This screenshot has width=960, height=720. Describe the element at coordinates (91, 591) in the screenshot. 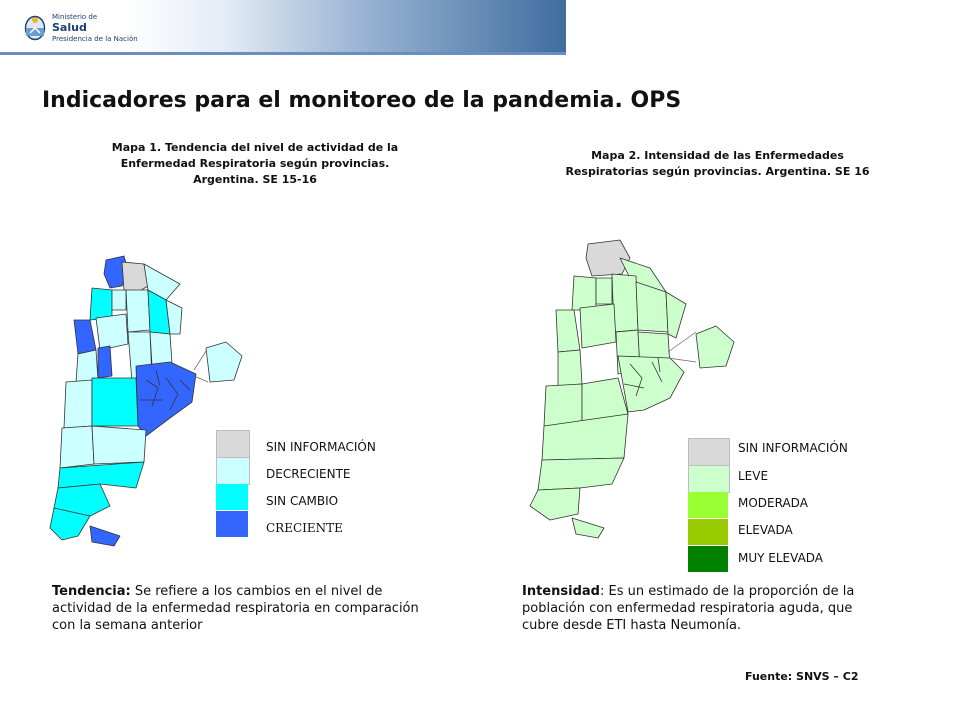

I see `tendencia-term: Tendencia:` at that location.